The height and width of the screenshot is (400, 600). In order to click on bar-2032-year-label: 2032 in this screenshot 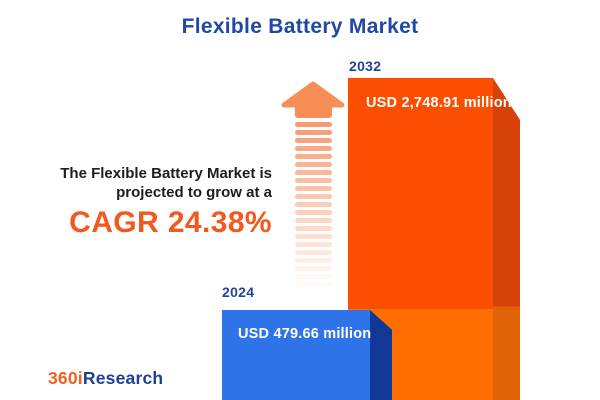, I will do `click(365, 66)`.